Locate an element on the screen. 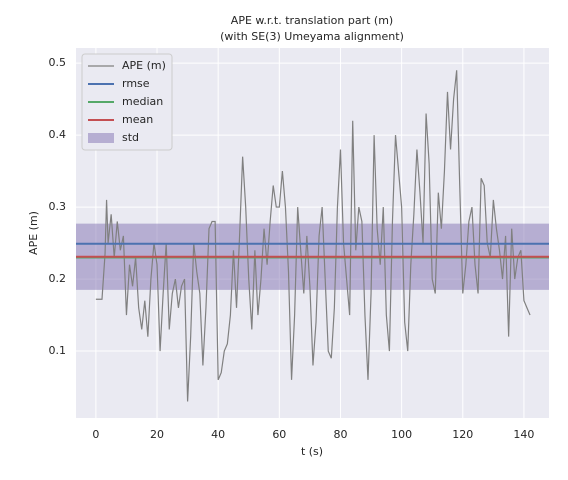 The image size is (568, 480). x-tick-label: 40 is located at coordinates (218, 434).